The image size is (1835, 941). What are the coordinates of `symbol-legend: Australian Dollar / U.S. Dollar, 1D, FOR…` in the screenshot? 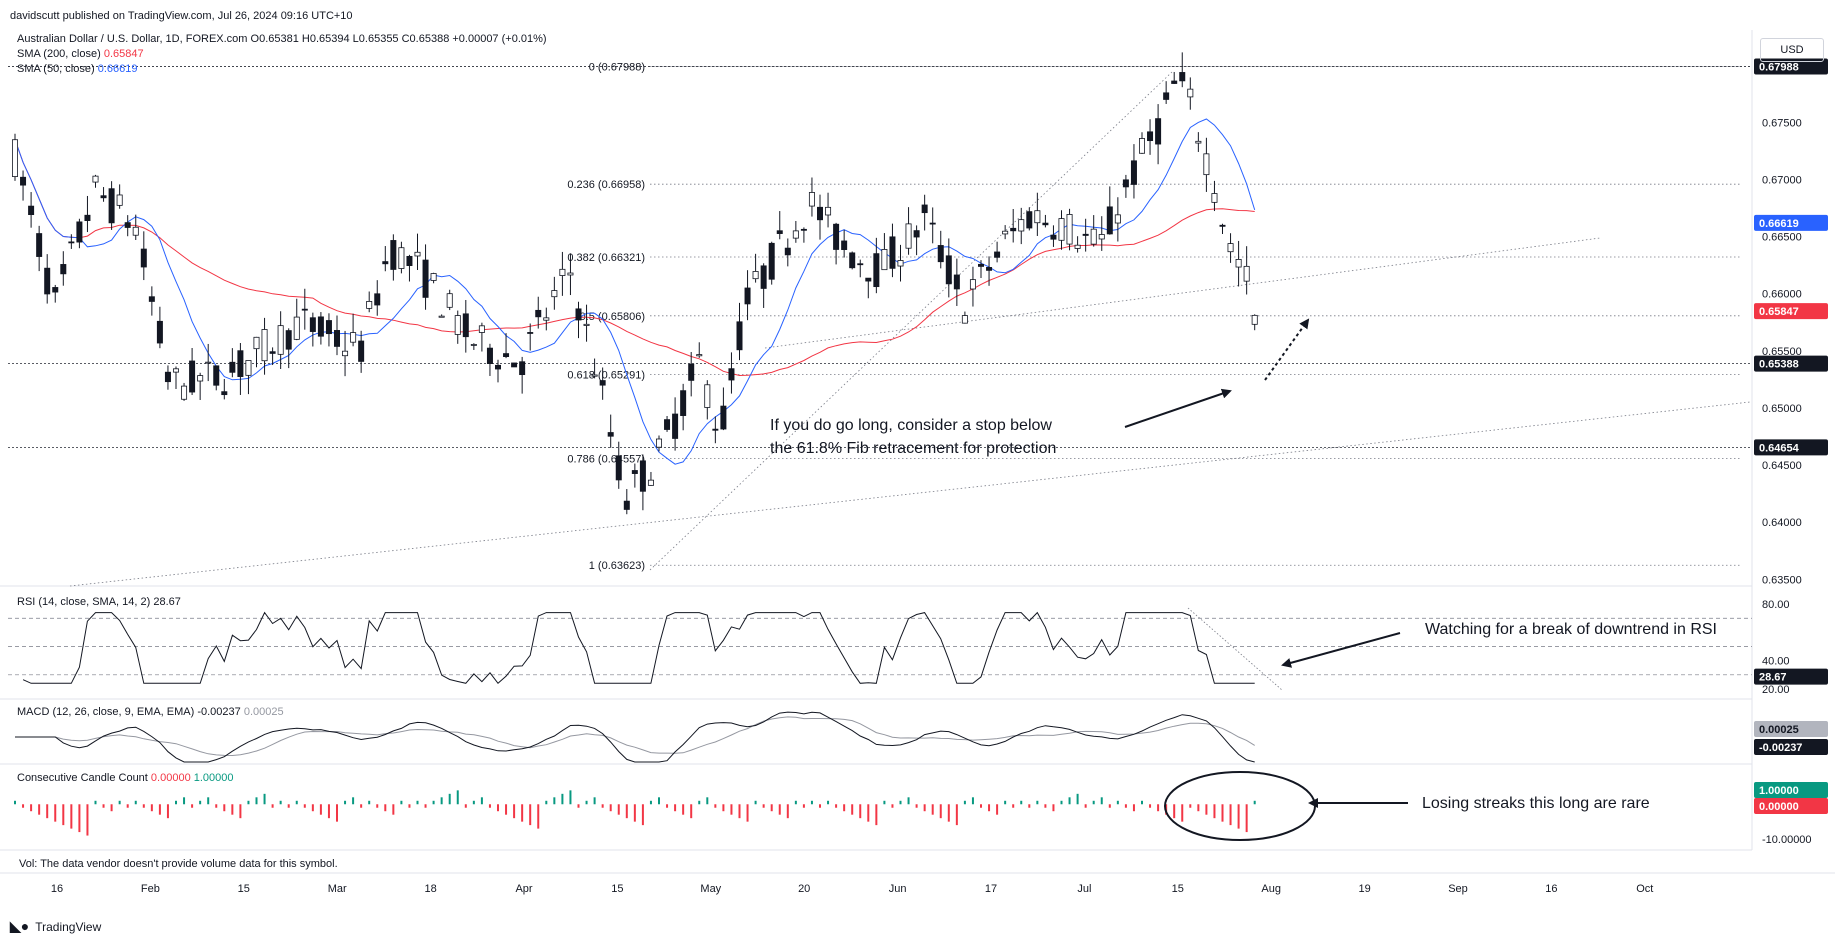 It's located at (282, 39).